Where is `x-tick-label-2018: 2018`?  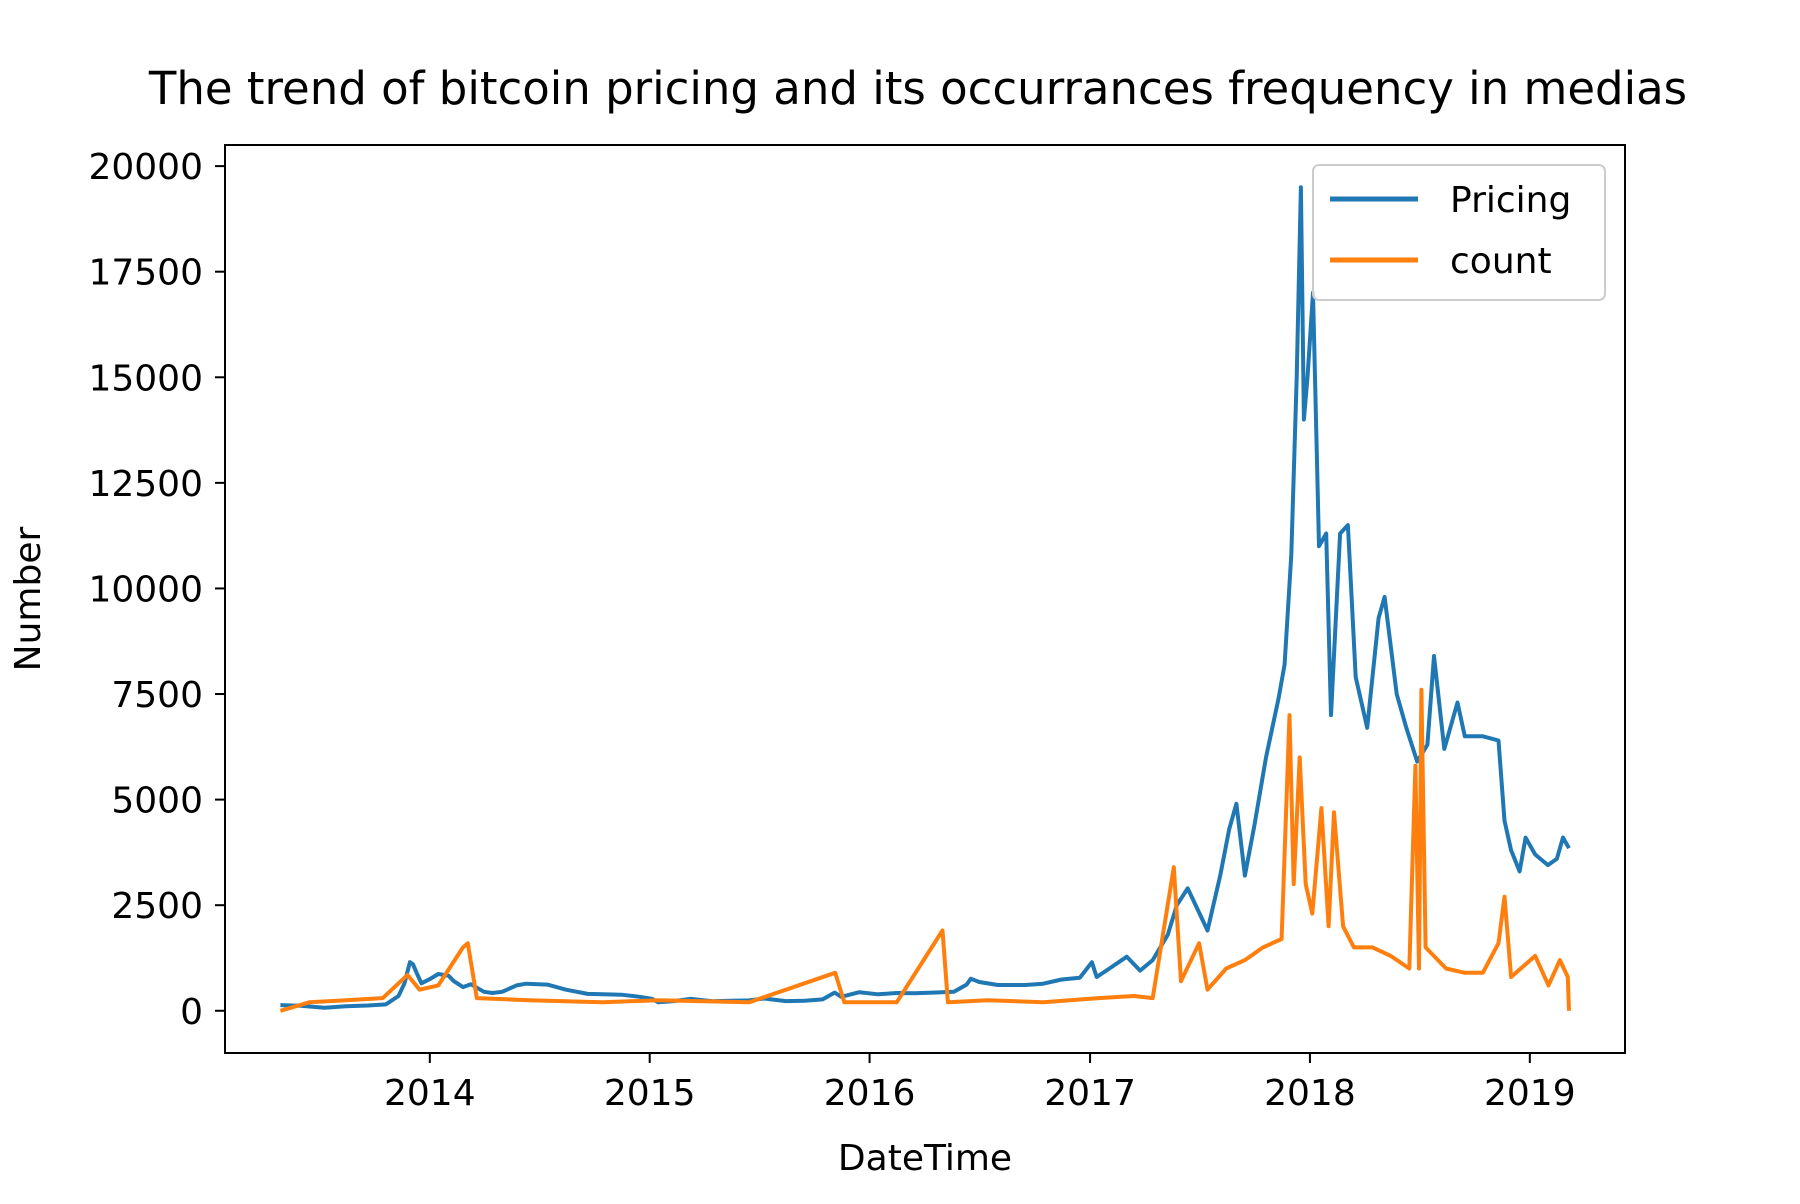 x-tick-label-2018: 2018 is located at coordinates (1310, 1093).